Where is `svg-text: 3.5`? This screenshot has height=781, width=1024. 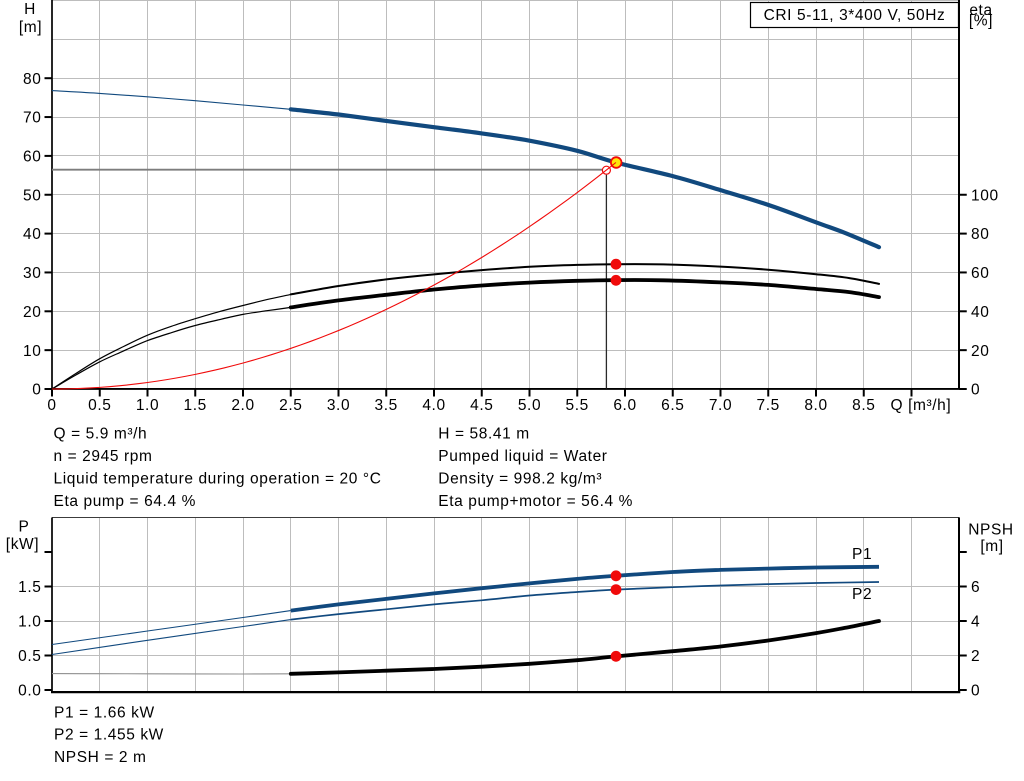
svg-text: 3.5 is located at coordinates (386, 405).